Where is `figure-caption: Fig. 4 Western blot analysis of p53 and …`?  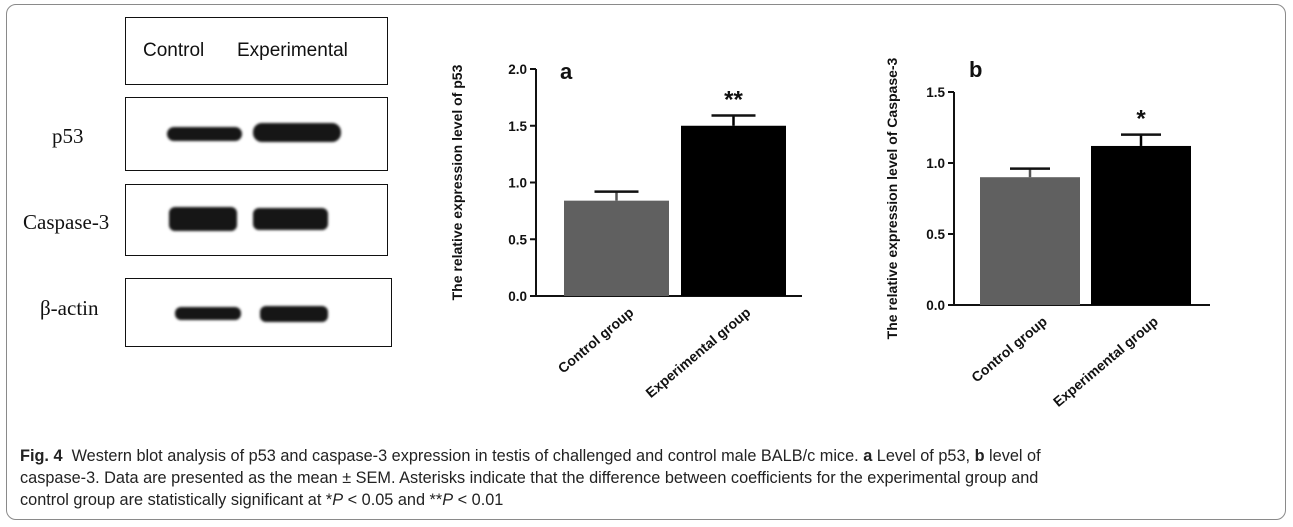
figure-caption: Fig. 4 Western blot analysis of p53 and … is located at coordinates (647, 478).